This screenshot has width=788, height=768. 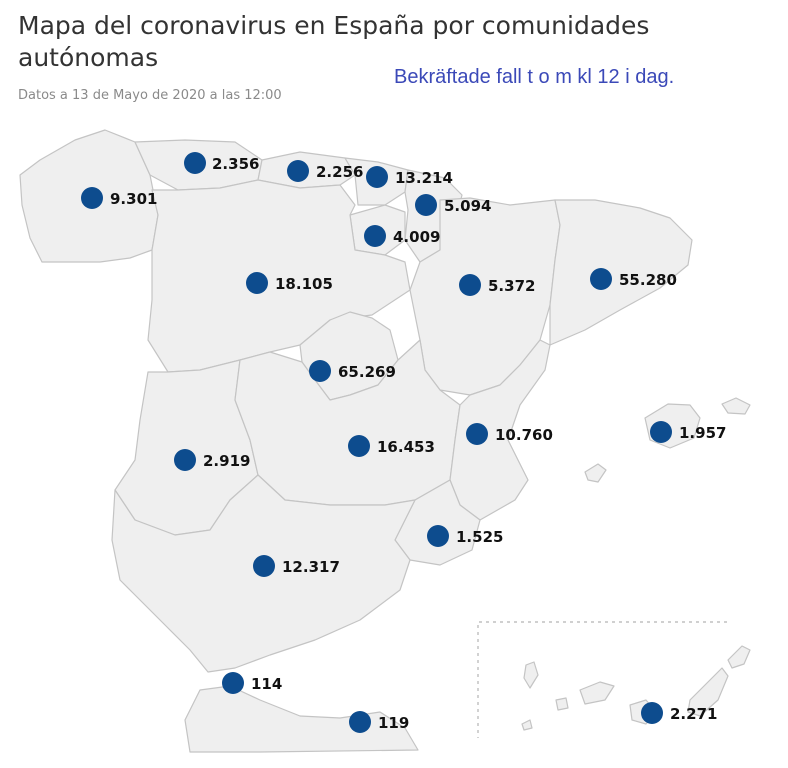 I want to click on marker-murcia: 1.525, so click(x=465, y=536).